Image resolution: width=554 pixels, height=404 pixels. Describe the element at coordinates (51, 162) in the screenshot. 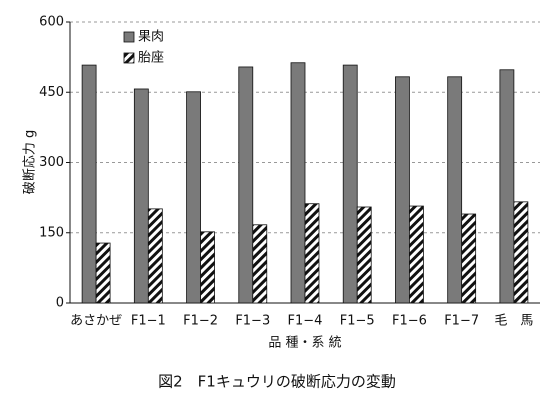

I see `y-tick-label: 300` at that location.